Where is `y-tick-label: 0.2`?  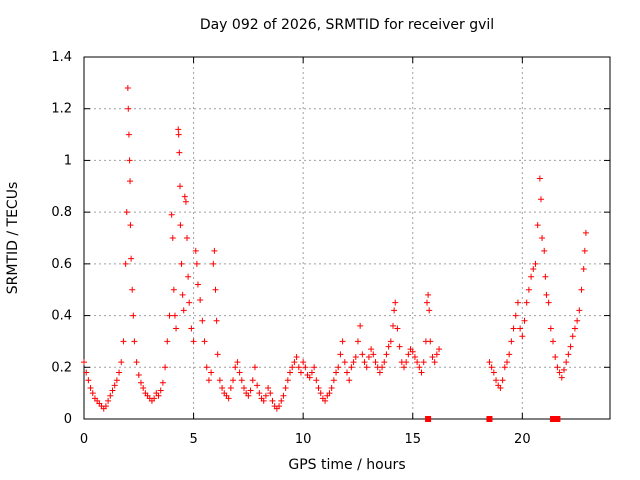 y-tick-label: 0.2 is located at coordinates (61, 367).